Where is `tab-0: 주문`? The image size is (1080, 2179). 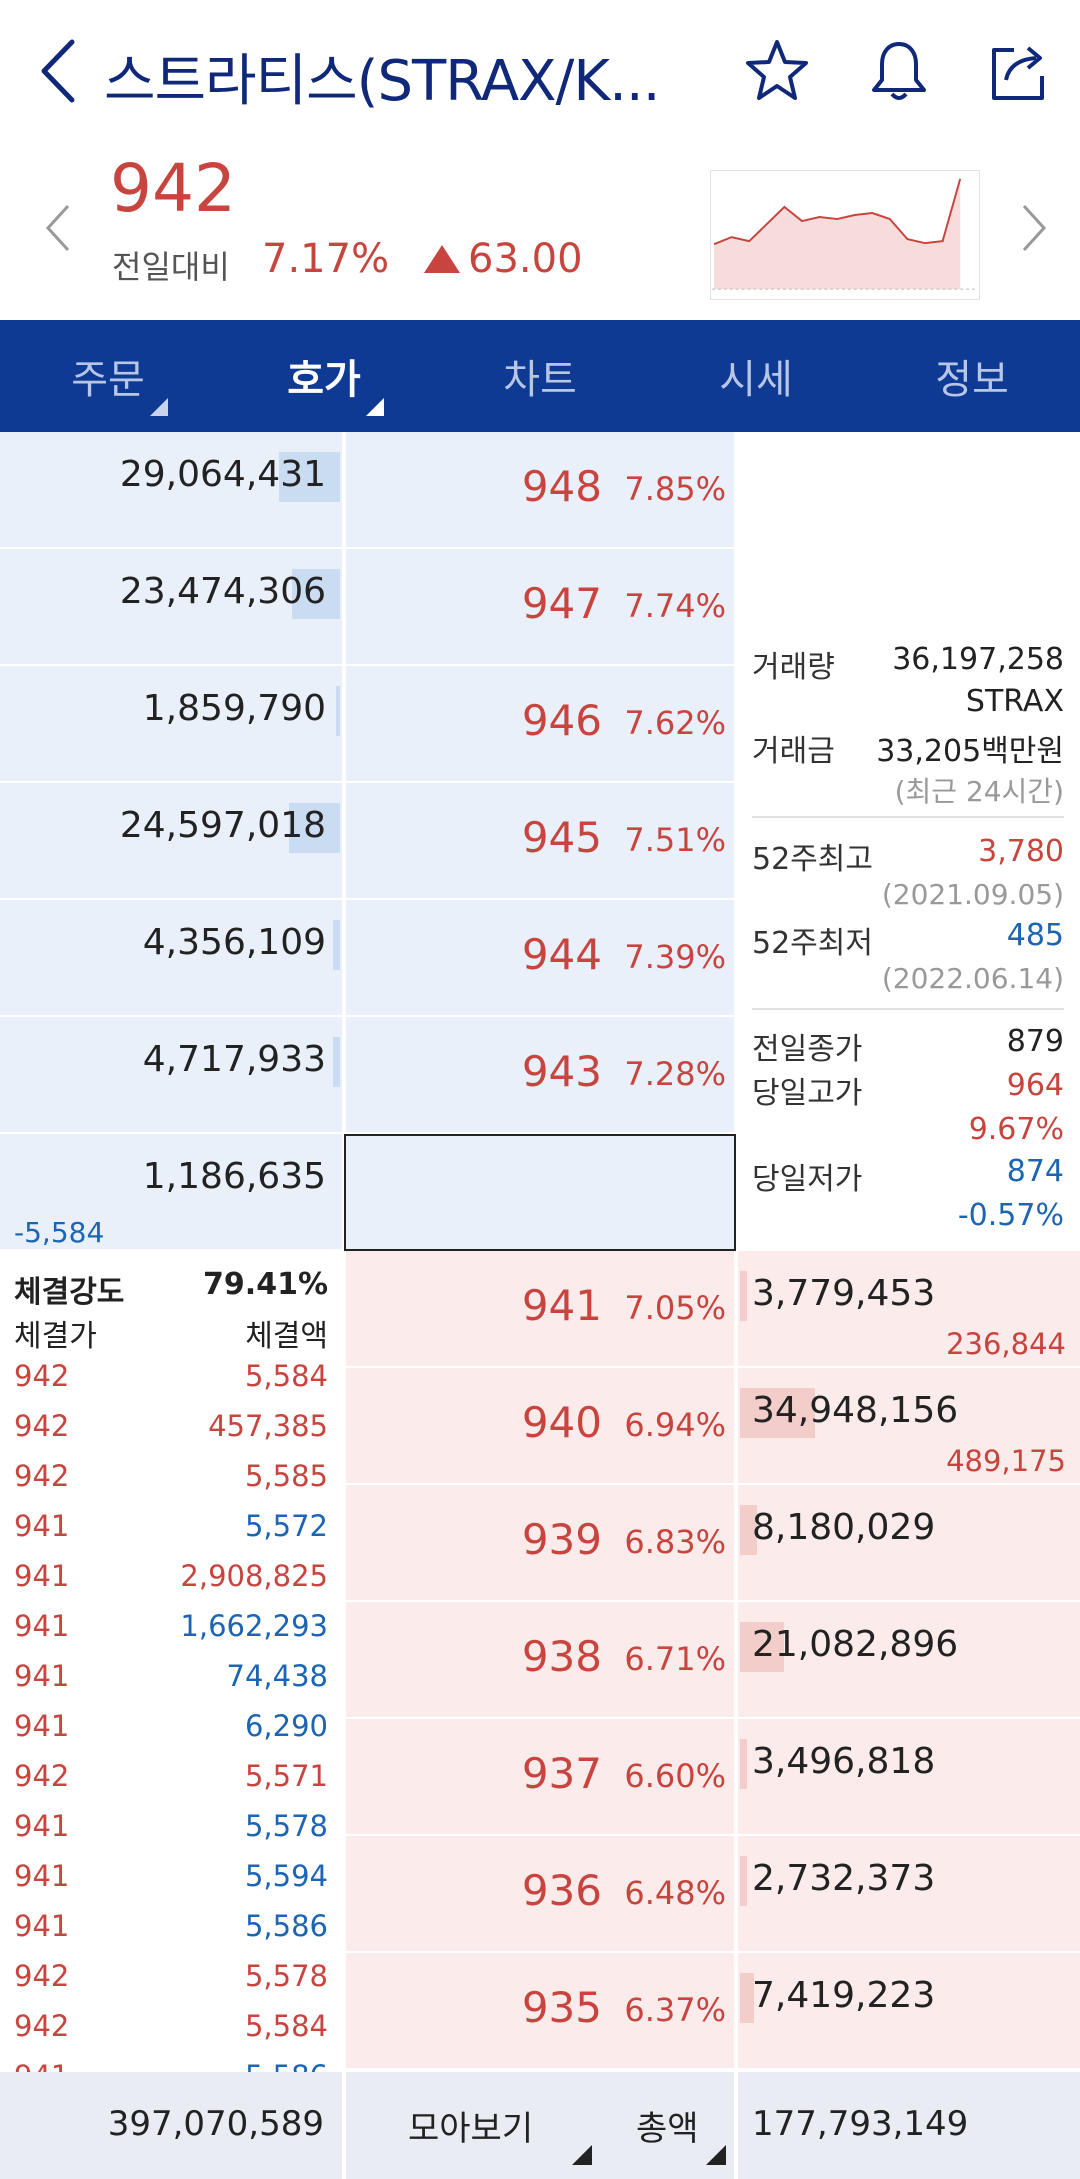
tab-0: 주문 is located at coordinates (108, 376).